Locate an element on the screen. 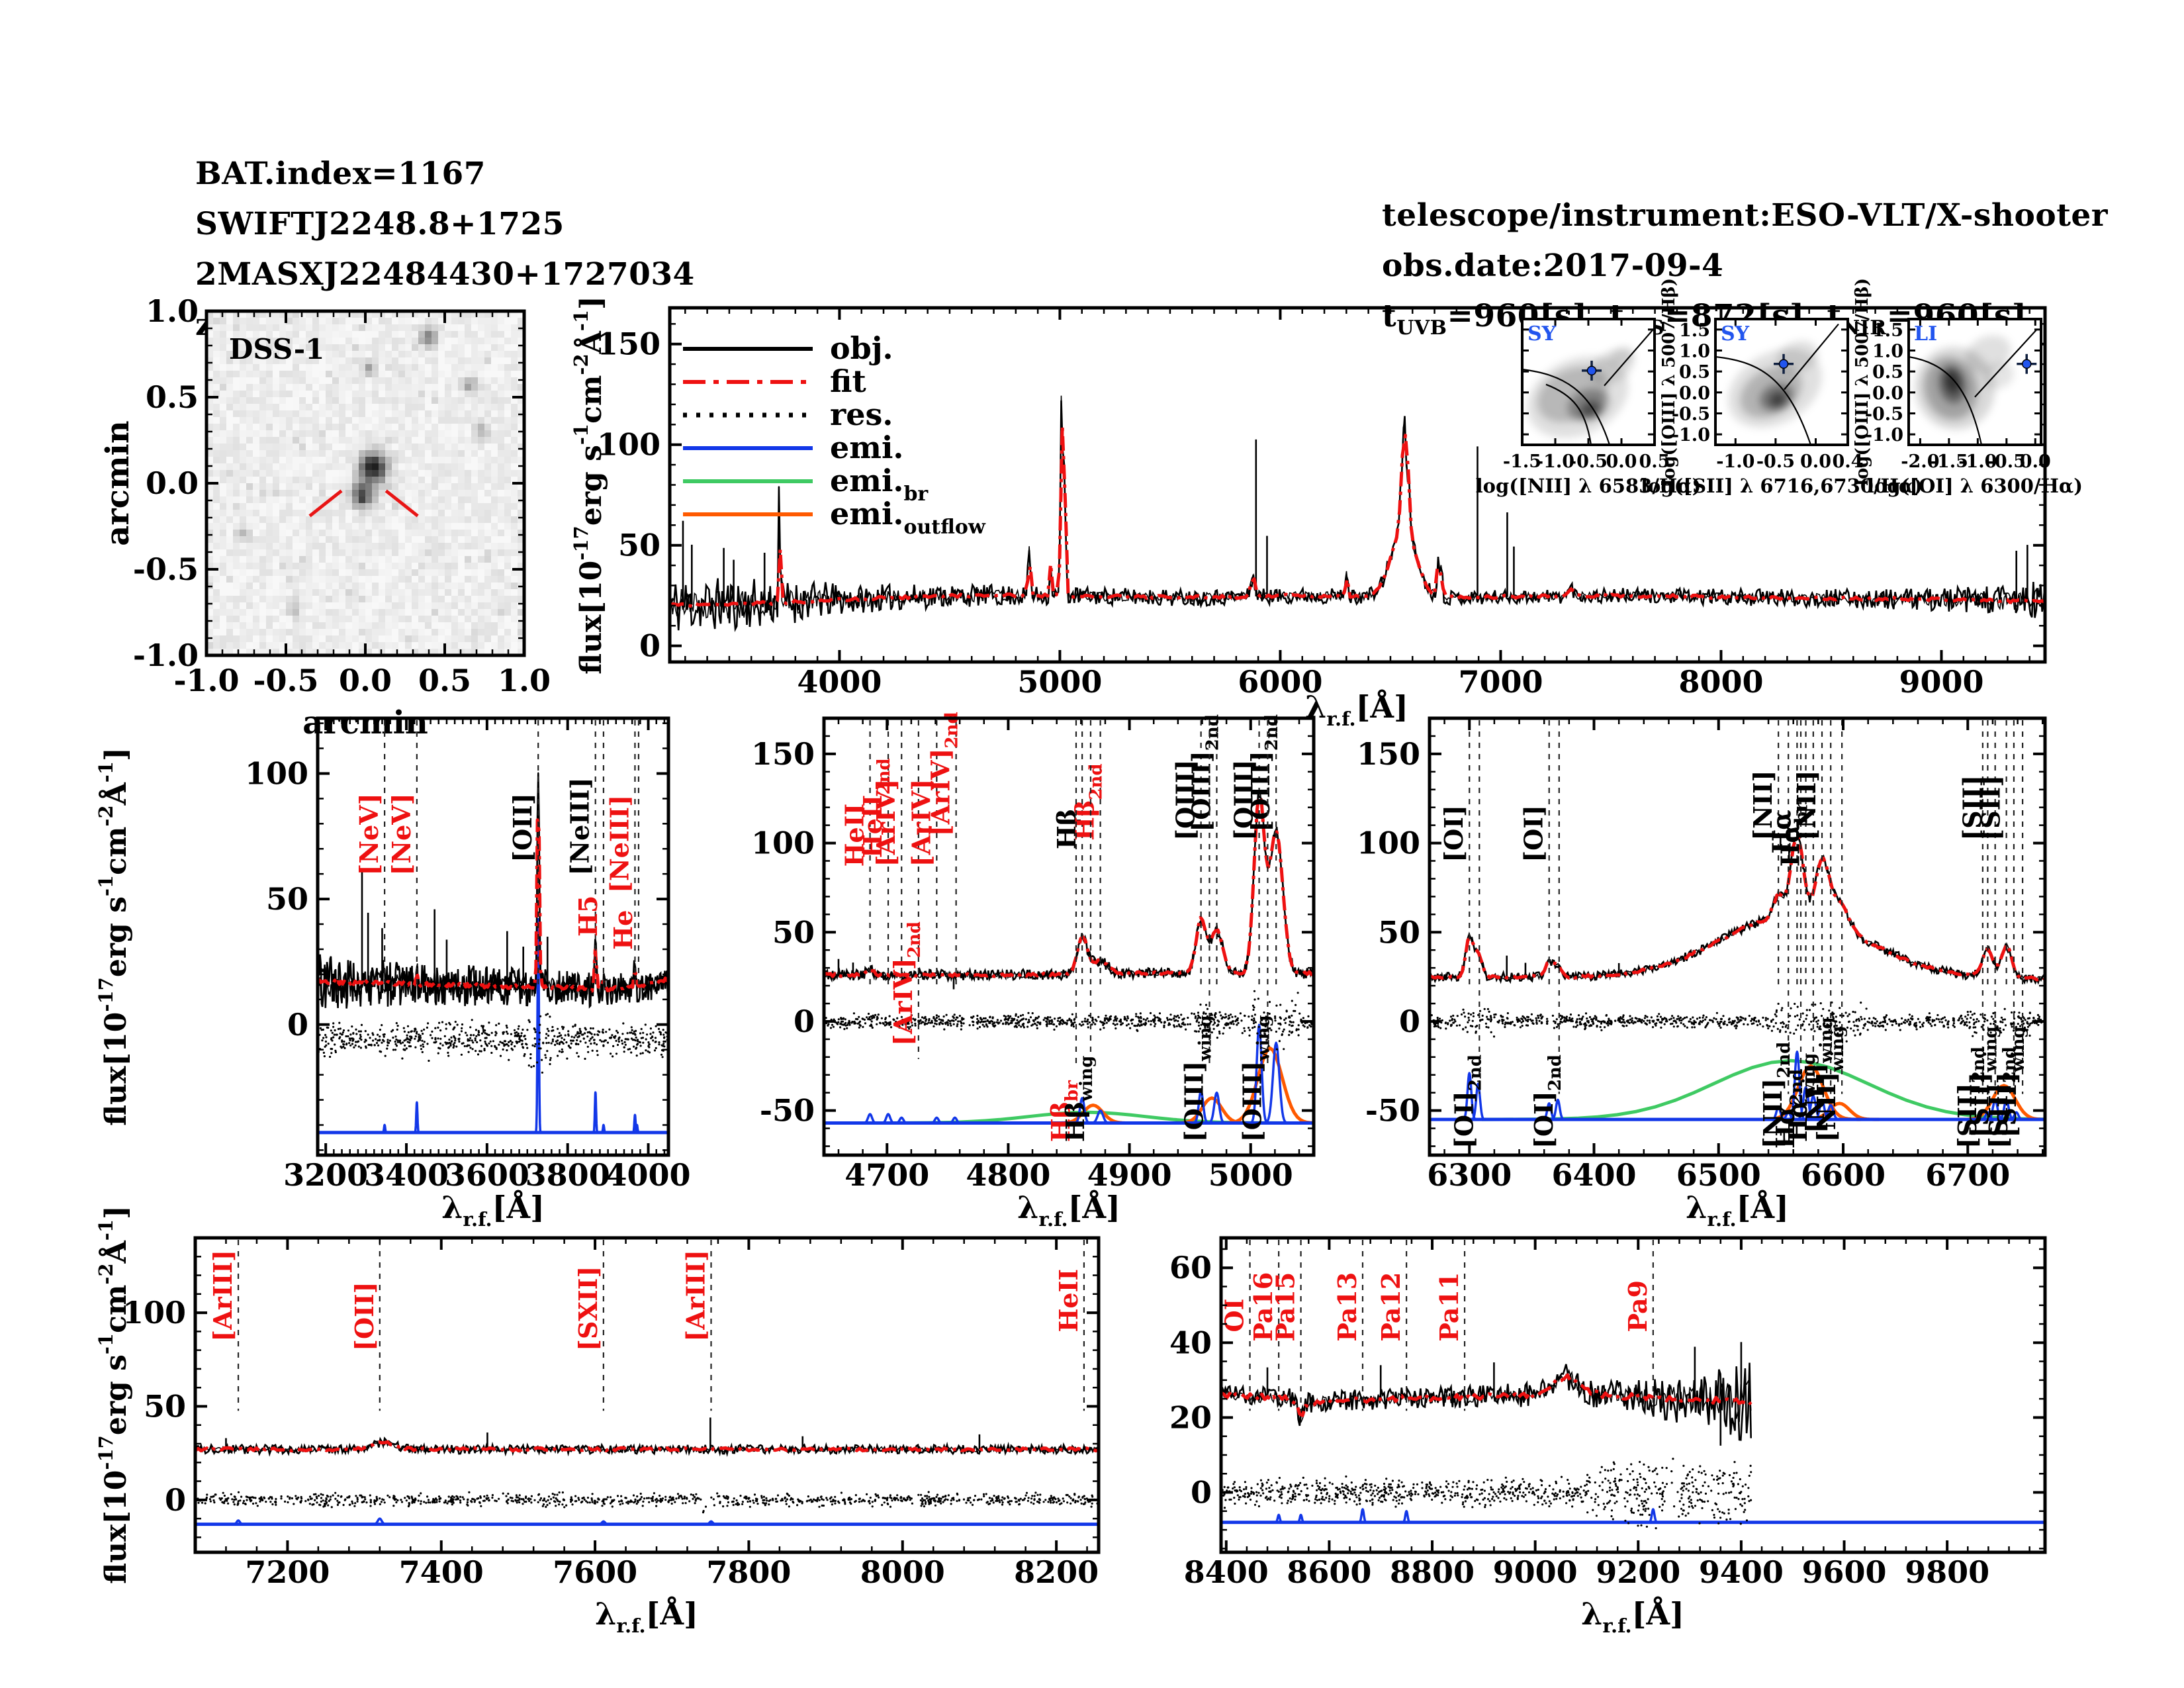  line-label-oi: OI is located at coordinates (1235, 1316).